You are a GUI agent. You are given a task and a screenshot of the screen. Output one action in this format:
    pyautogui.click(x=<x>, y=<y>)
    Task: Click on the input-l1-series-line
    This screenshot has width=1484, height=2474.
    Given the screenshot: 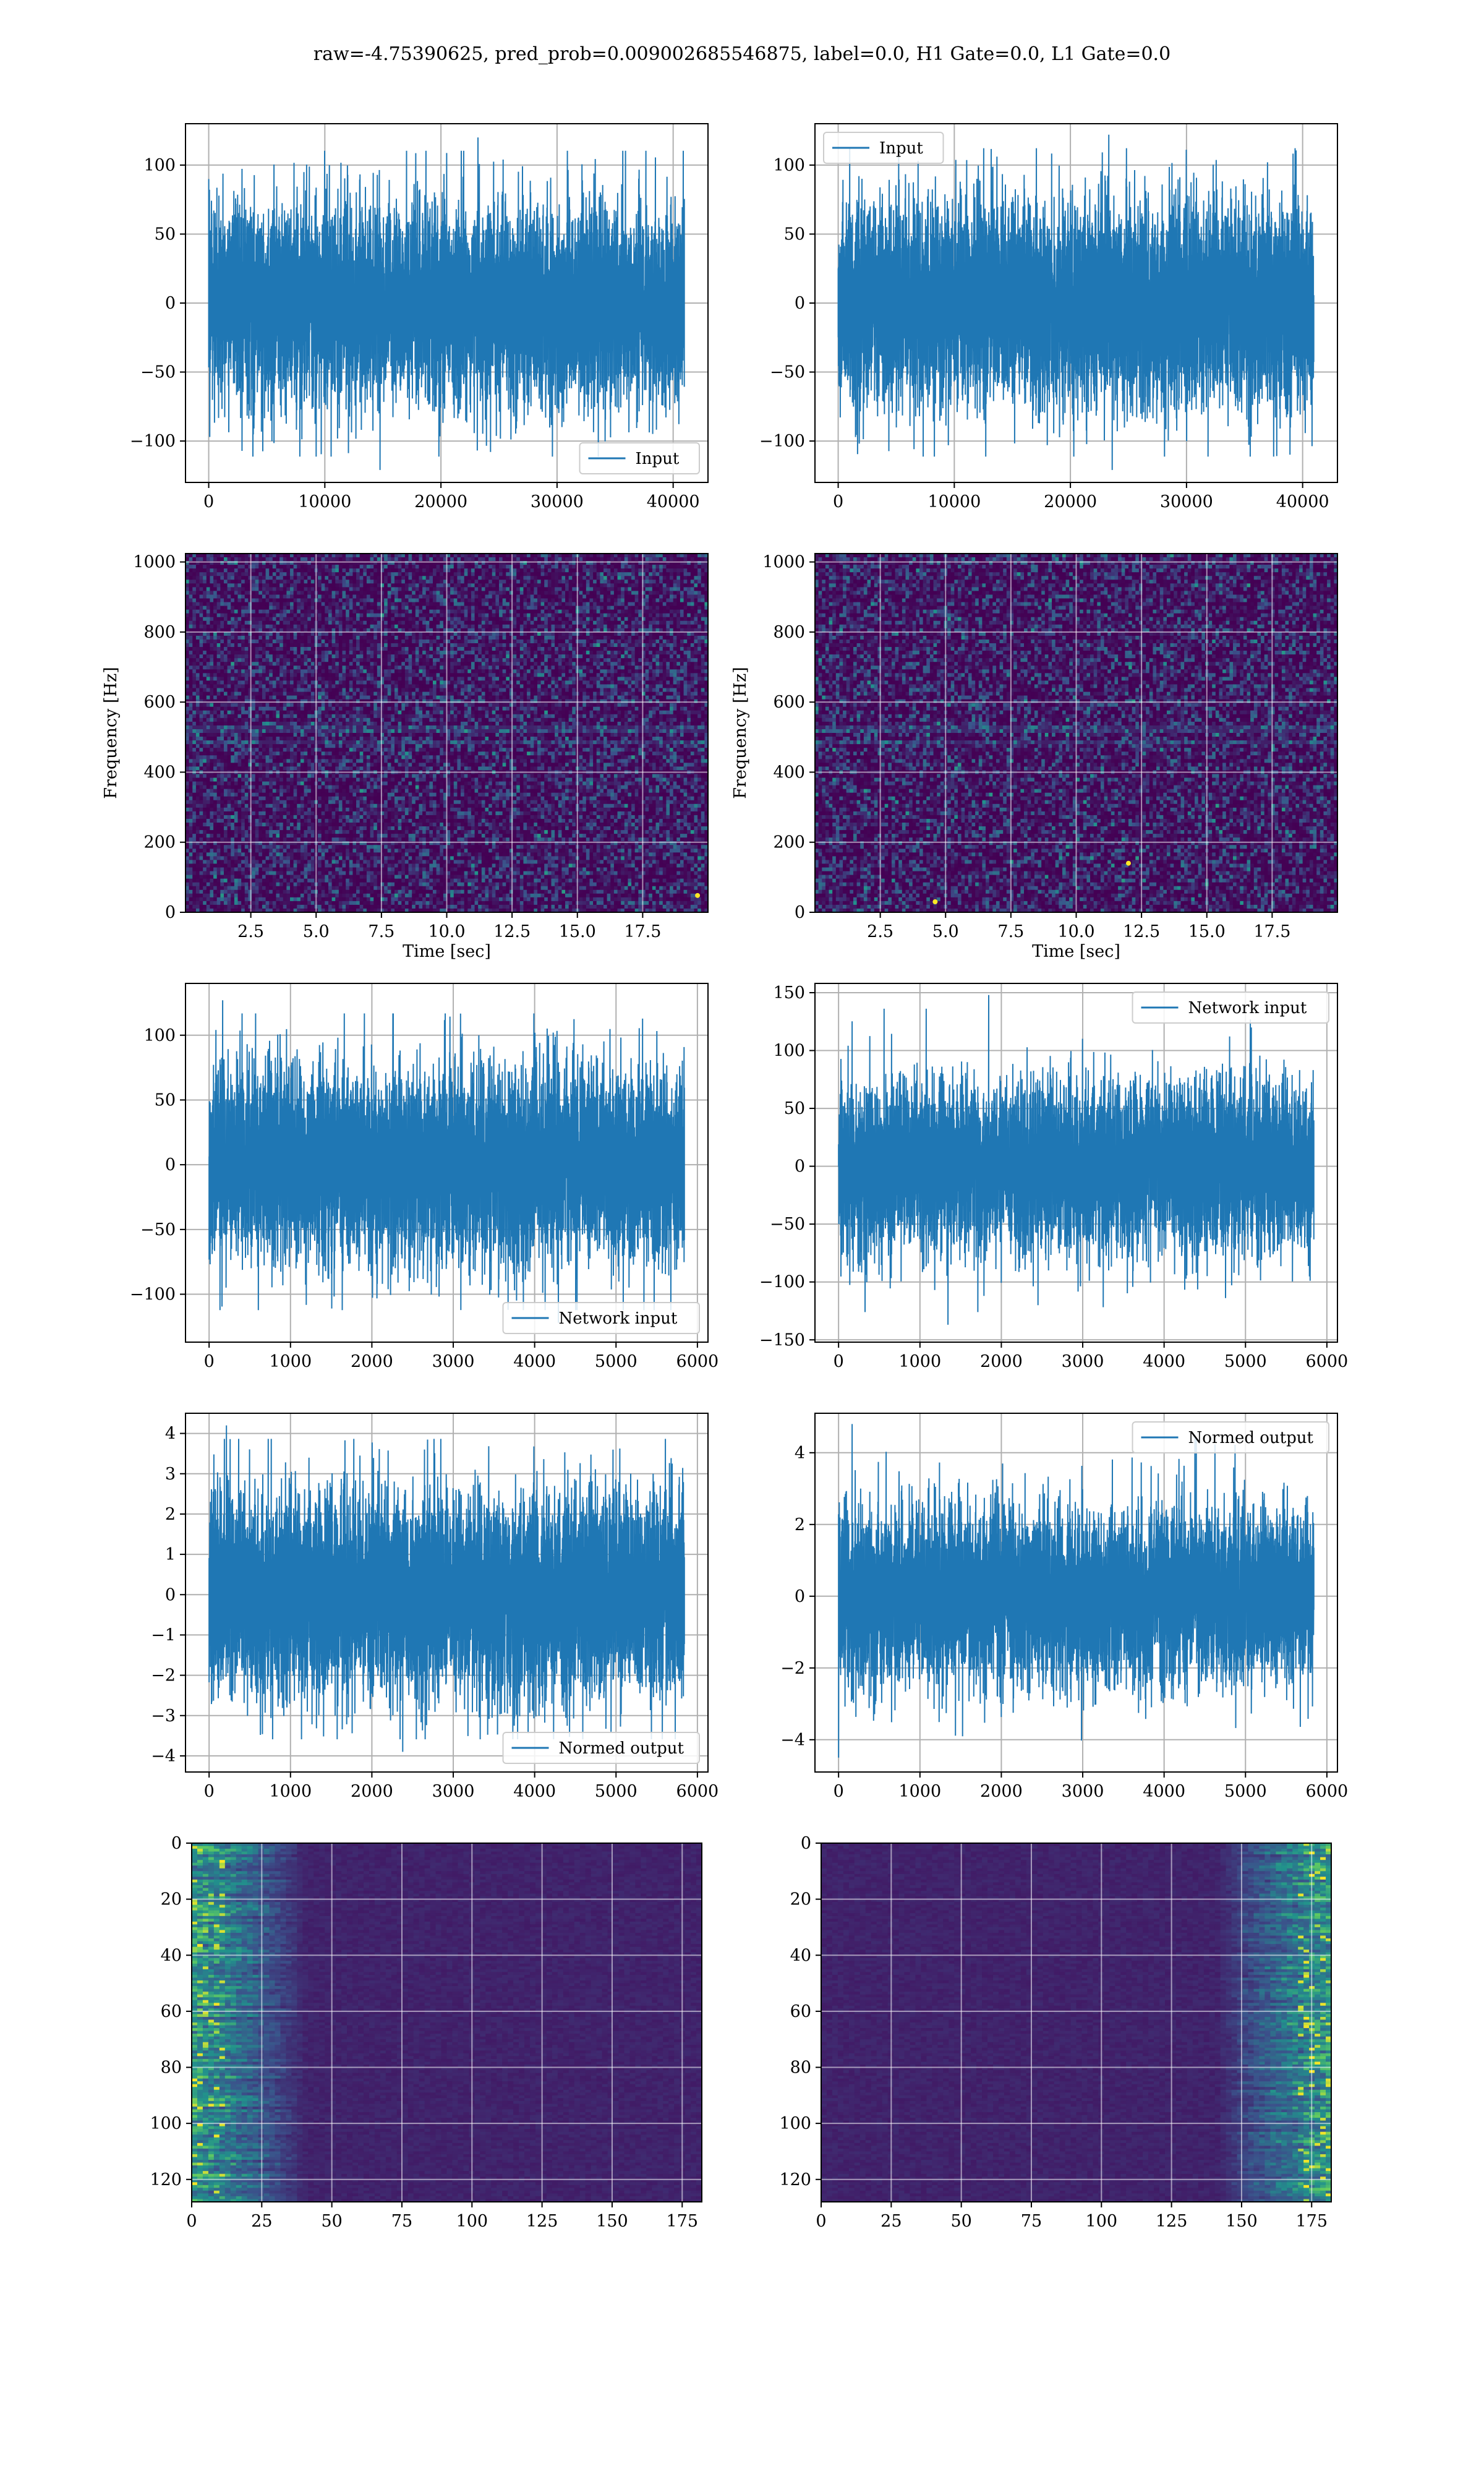 What is the action you would take?
    pyautogui.click(x=1076, y=302)
    